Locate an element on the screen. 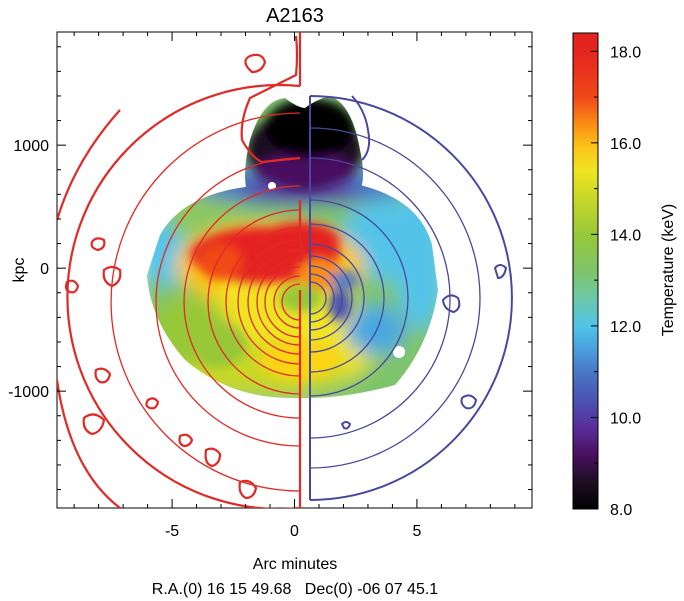 This screenshot has height=601, width=684. y-tick-label: -1000 is located at coordinates (28, 392).